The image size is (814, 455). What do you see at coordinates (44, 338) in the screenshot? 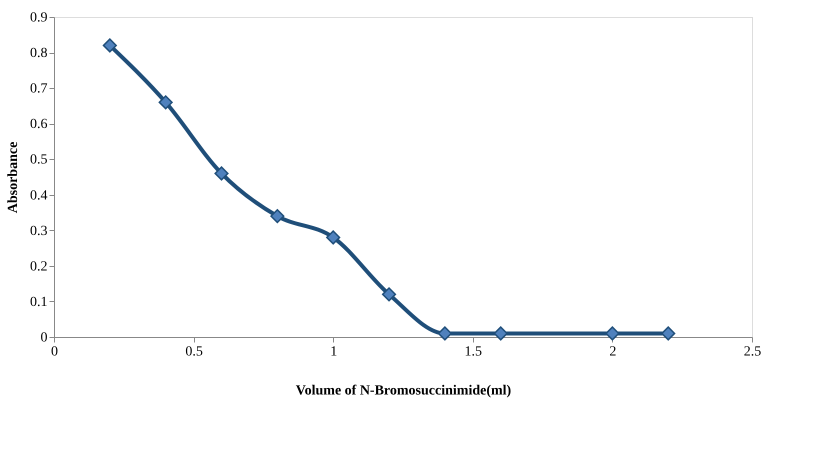
I see `y-tick-label: 0` at bounding box center [44, 338].